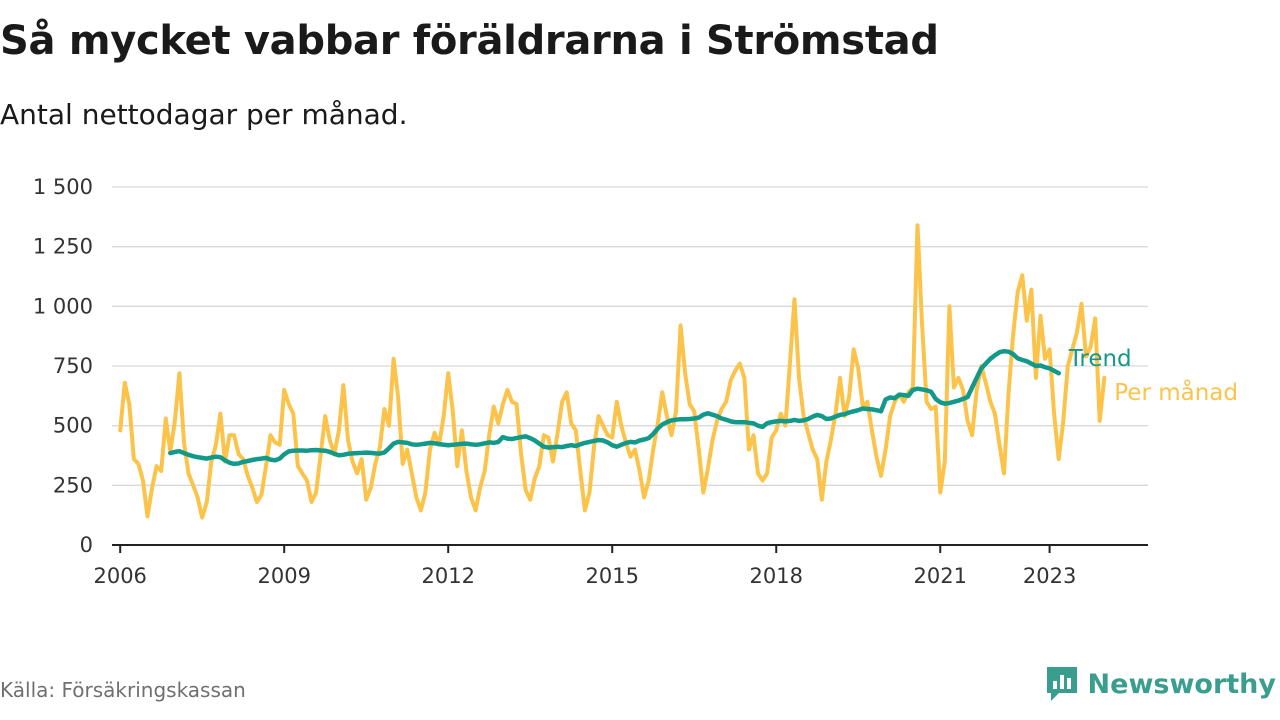 The width and height of the screenshot is (1280, 720). I want to click on x-tick-label: 2023, so click(1049, 576).